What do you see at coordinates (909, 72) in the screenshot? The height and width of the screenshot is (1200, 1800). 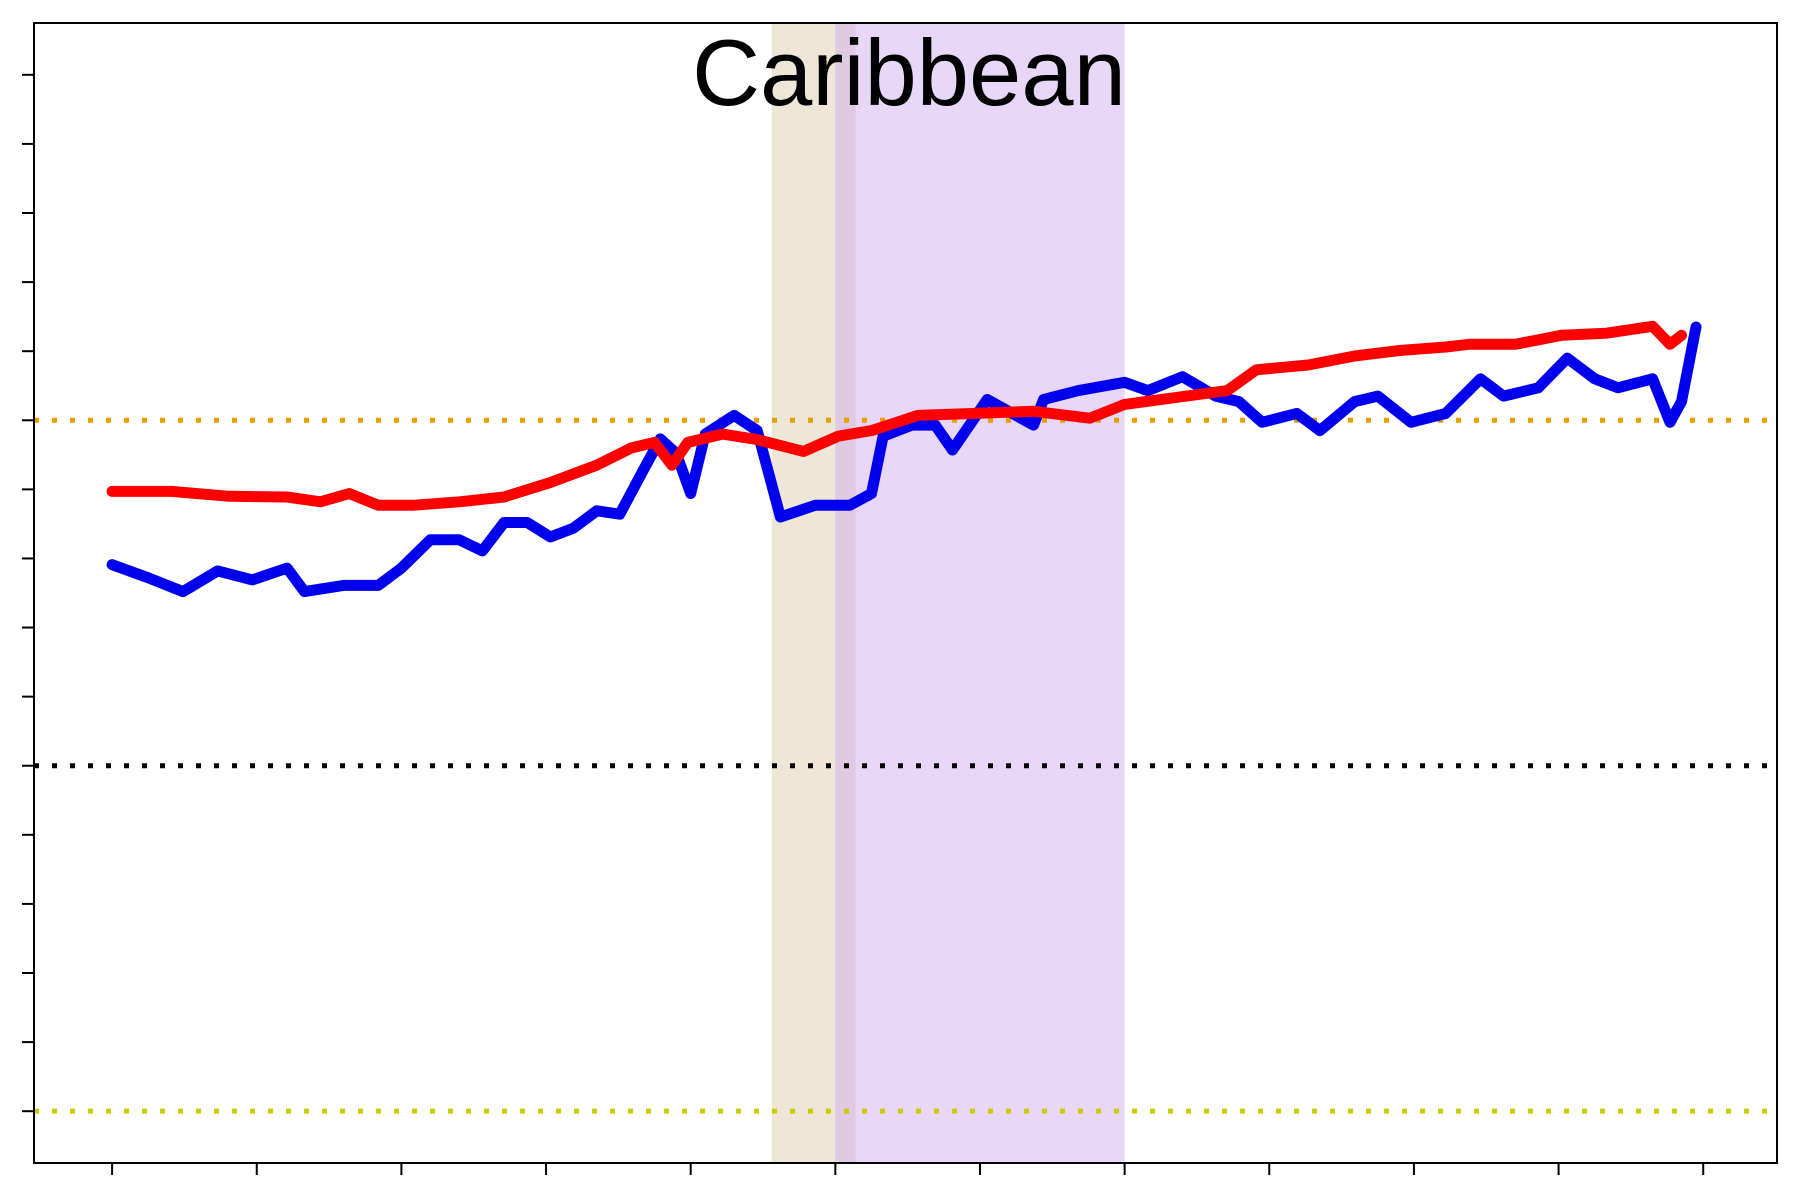 I see `chart-title: Caribbean` at bounding box center [909, 72].